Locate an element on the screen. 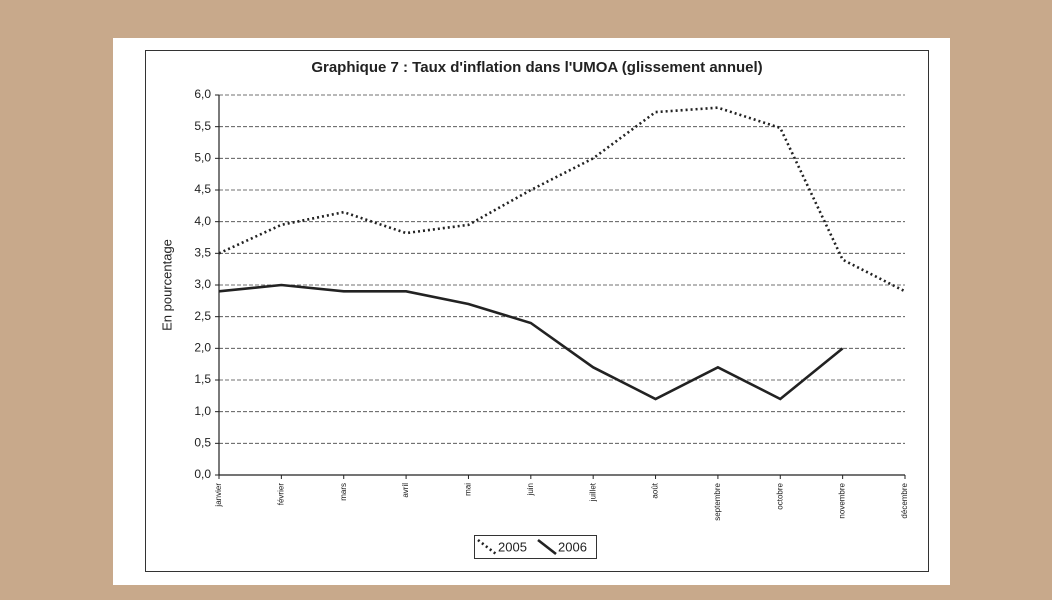  y-tick-label: 1,5 is located at coordinates (202, 379).